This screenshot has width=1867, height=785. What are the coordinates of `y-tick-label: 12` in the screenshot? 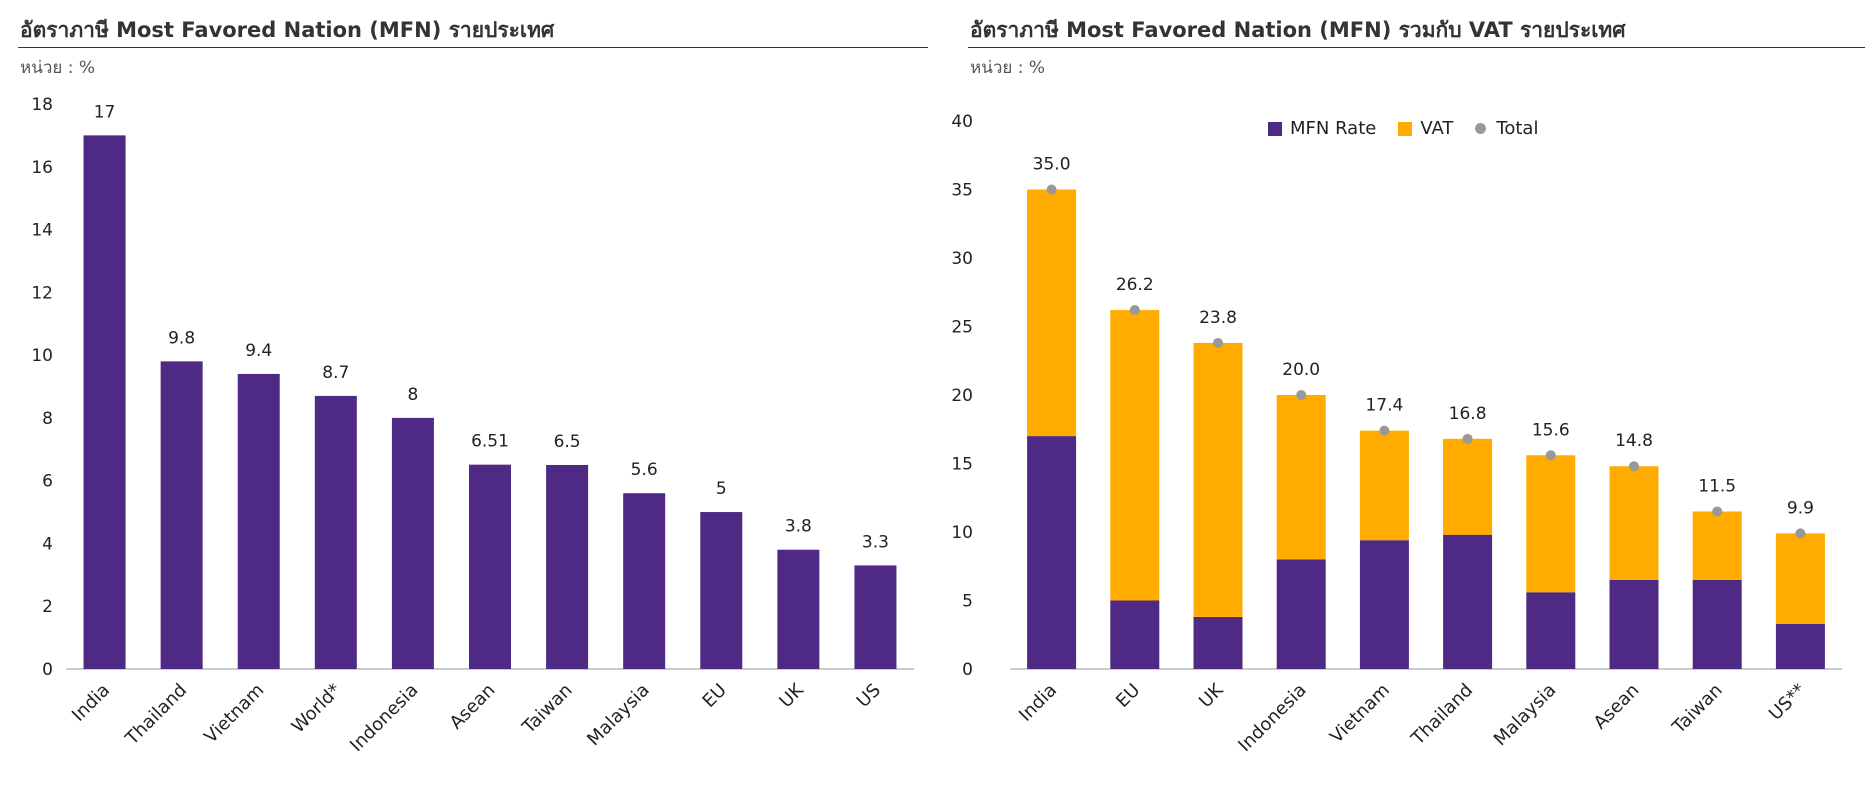 It's located at (42, 293).